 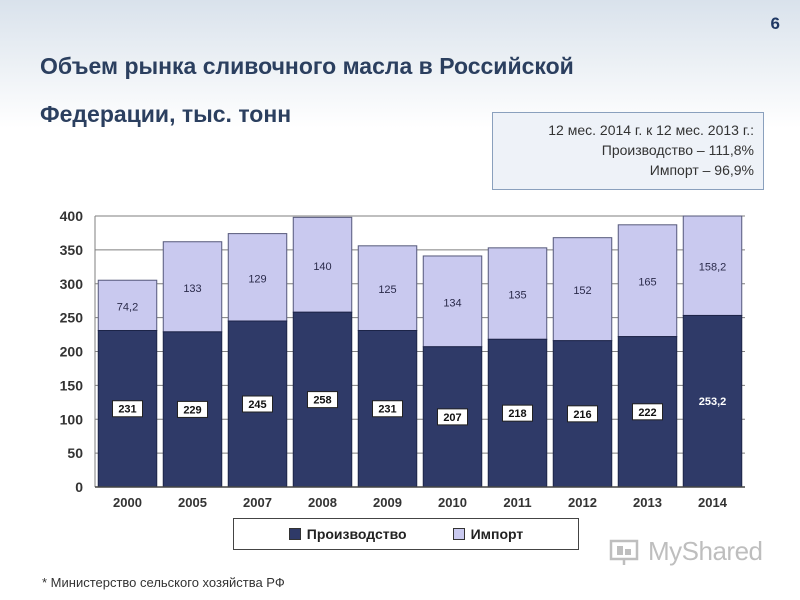 I want to click on bar-import-label: 74,2, so click(x=127, y=307).